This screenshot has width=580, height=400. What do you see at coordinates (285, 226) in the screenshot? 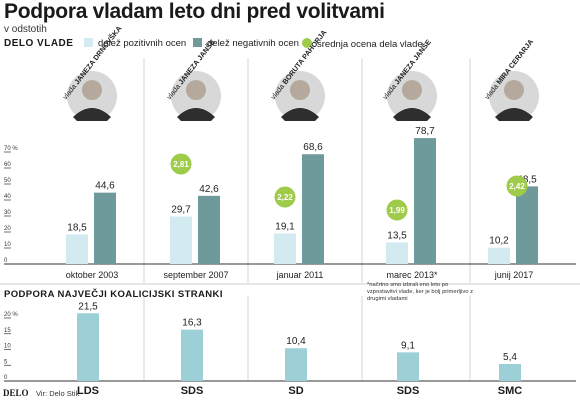
I see `data-label-positive-3: 19,1` at bounding box center [285, 226].